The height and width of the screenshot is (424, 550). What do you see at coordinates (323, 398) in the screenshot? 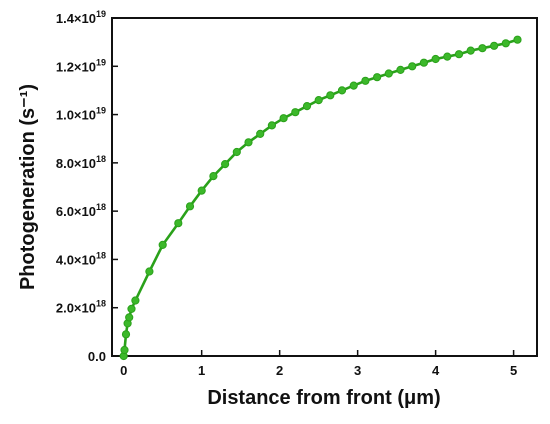
I see `x-axis-title: Distance from front (μm)` at bounding box center [323, 398].